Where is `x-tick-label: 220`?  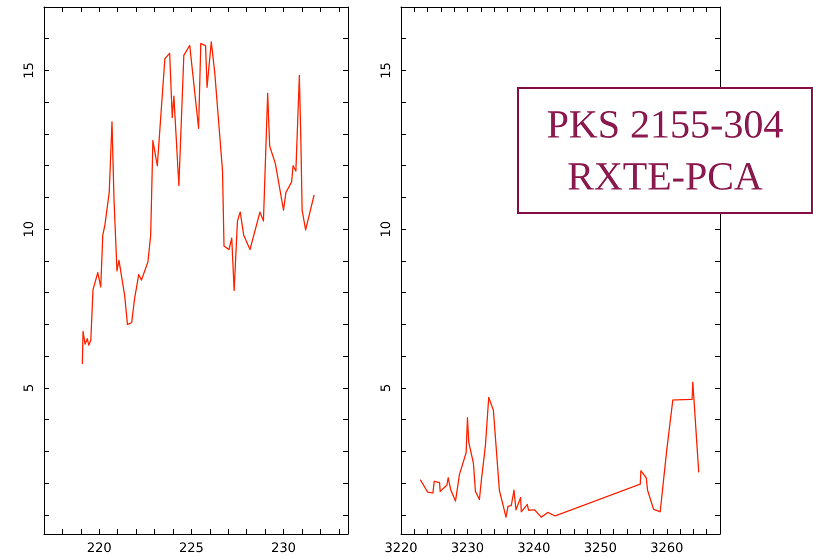 x-tick-label: 220 is located at coordinates (99, 548).